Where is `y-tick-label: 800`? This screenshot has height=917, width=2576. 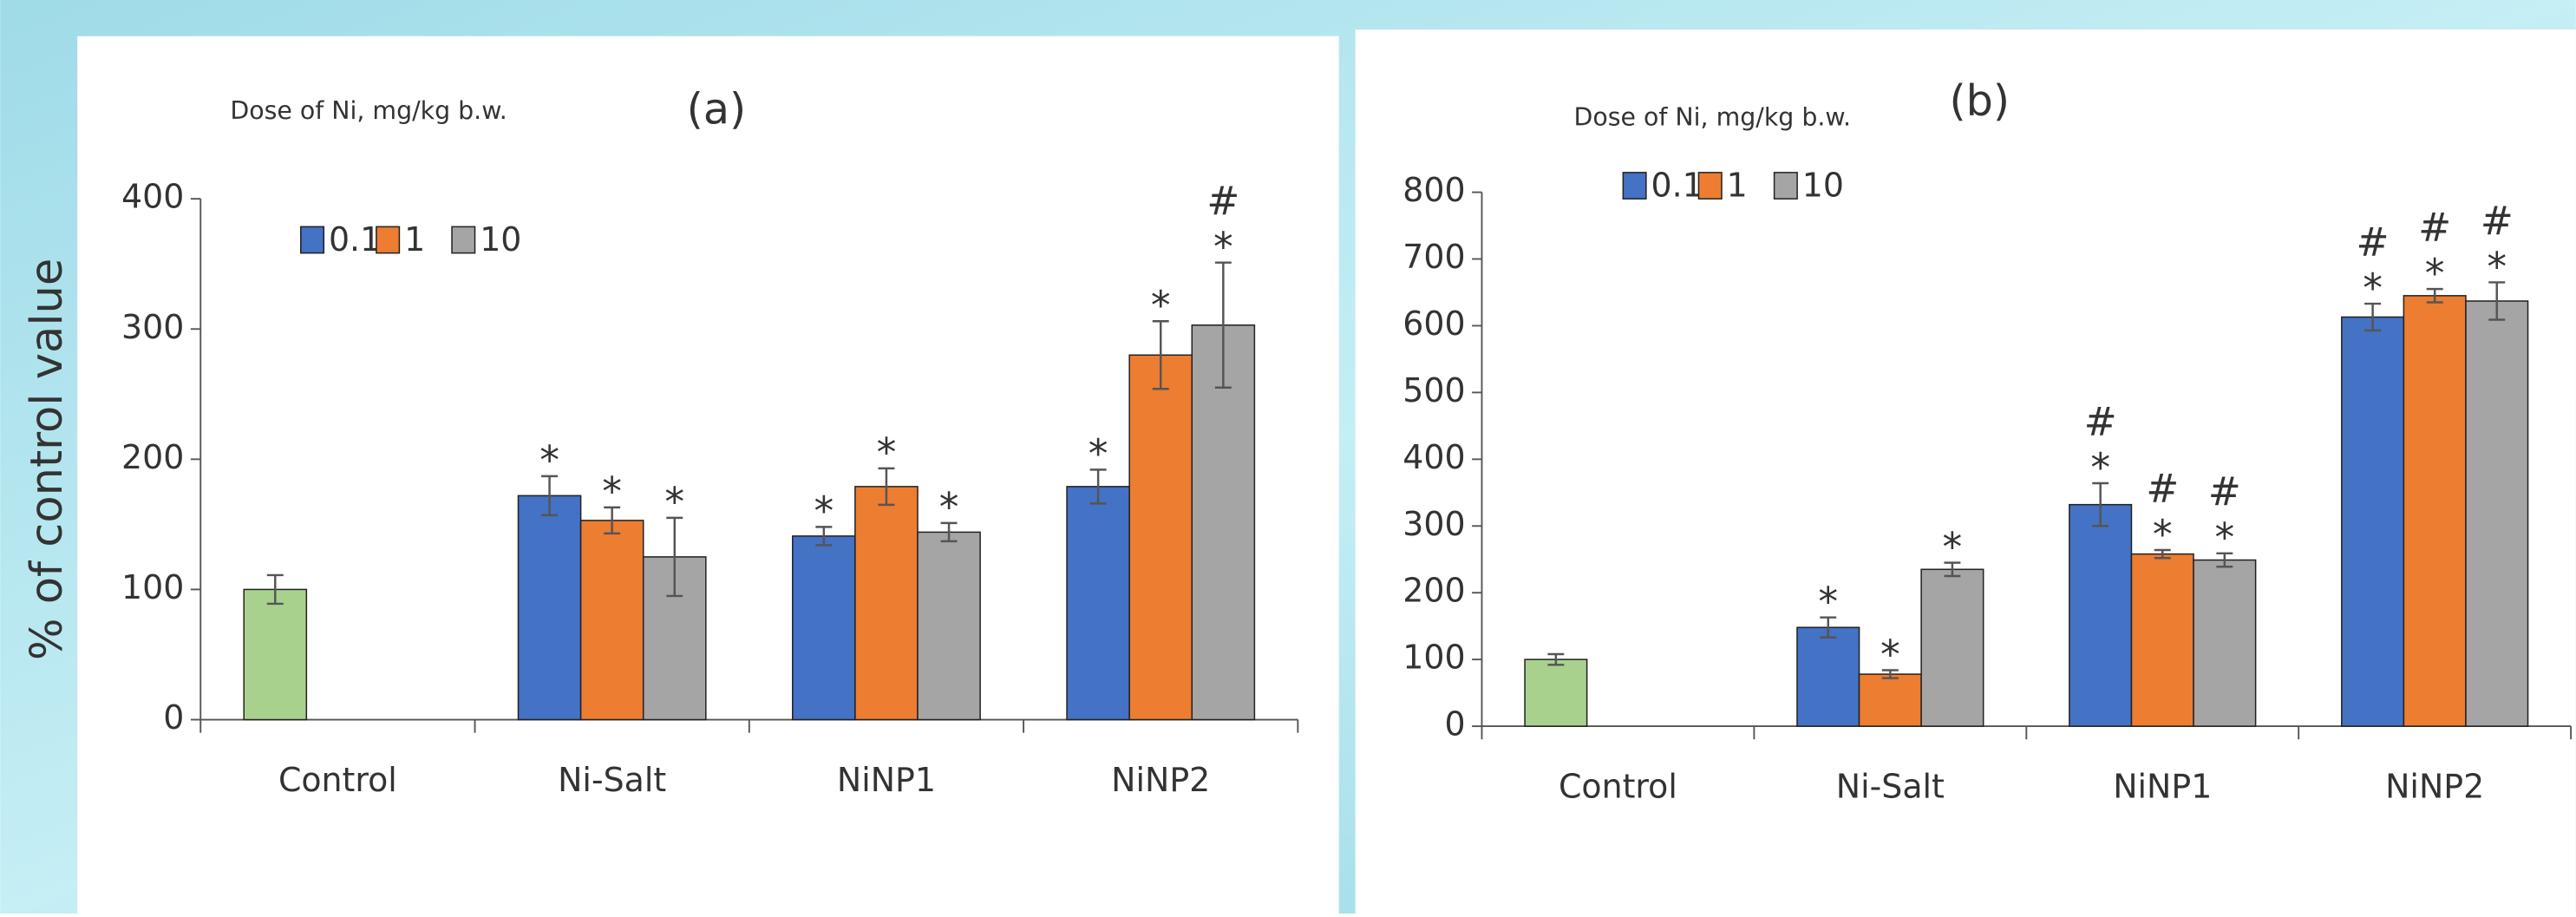 y-tick-label: 800 is located at coordinates (1433, 190).